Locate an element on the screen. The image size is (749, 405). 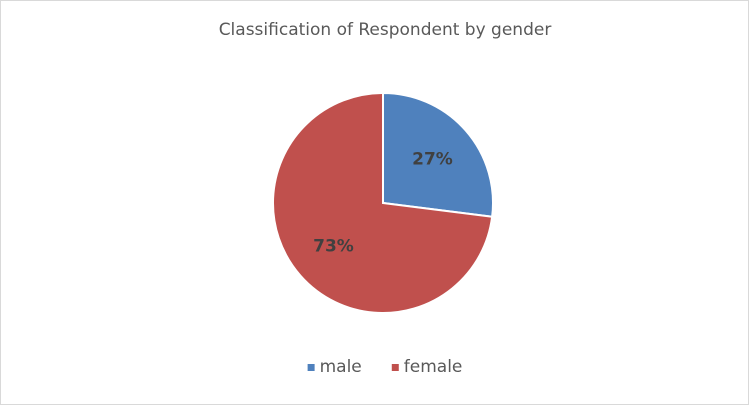
chart-title: Classification of Respondent by gender is located at coordinates (385, 30).